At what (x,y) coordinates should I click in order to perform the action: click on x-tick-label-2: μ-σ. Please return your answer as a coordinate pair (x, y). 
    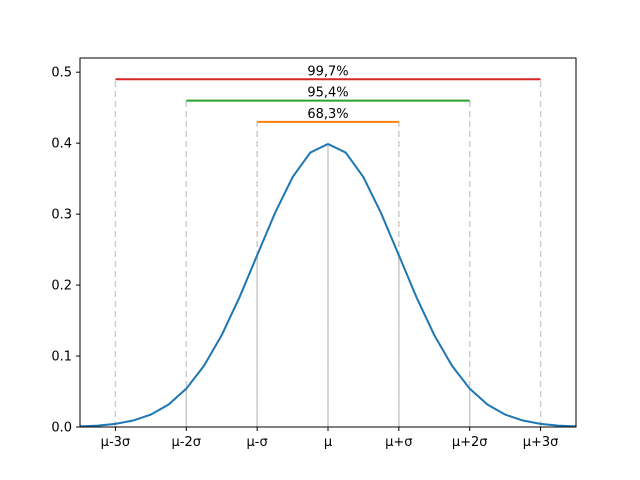
    Looking at the image, I should click on (257, 442).